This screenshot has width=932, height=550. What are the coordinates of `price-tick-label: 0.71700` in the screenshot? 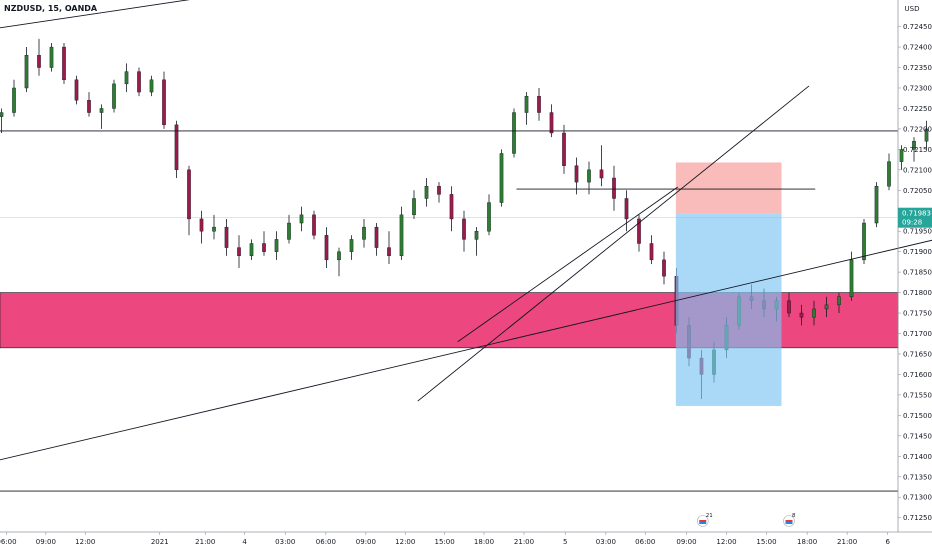 It's located at (917, 334).